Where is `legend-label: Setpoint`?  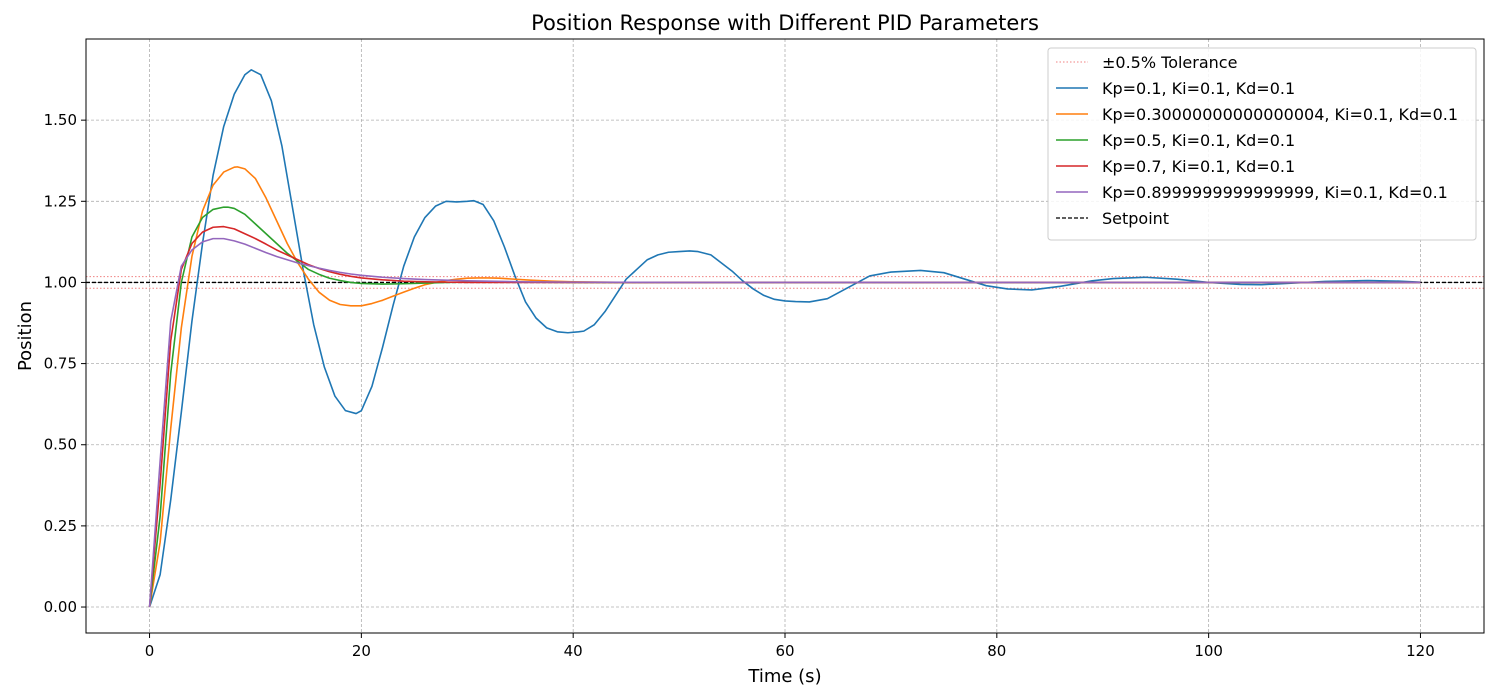 legend-label: Setpoint is located at coordinates (1135, 218).